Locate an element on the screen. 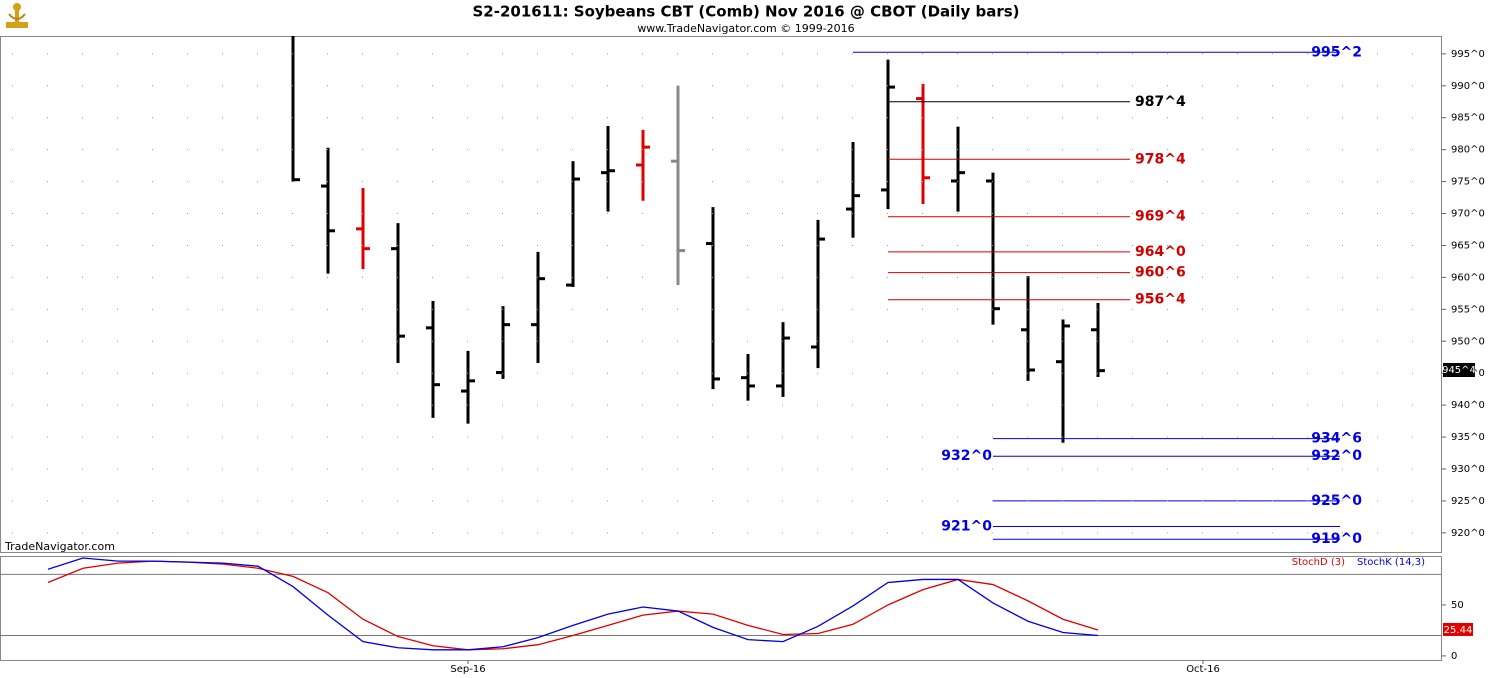  stoch-panel is located at coordinates (721, 608).